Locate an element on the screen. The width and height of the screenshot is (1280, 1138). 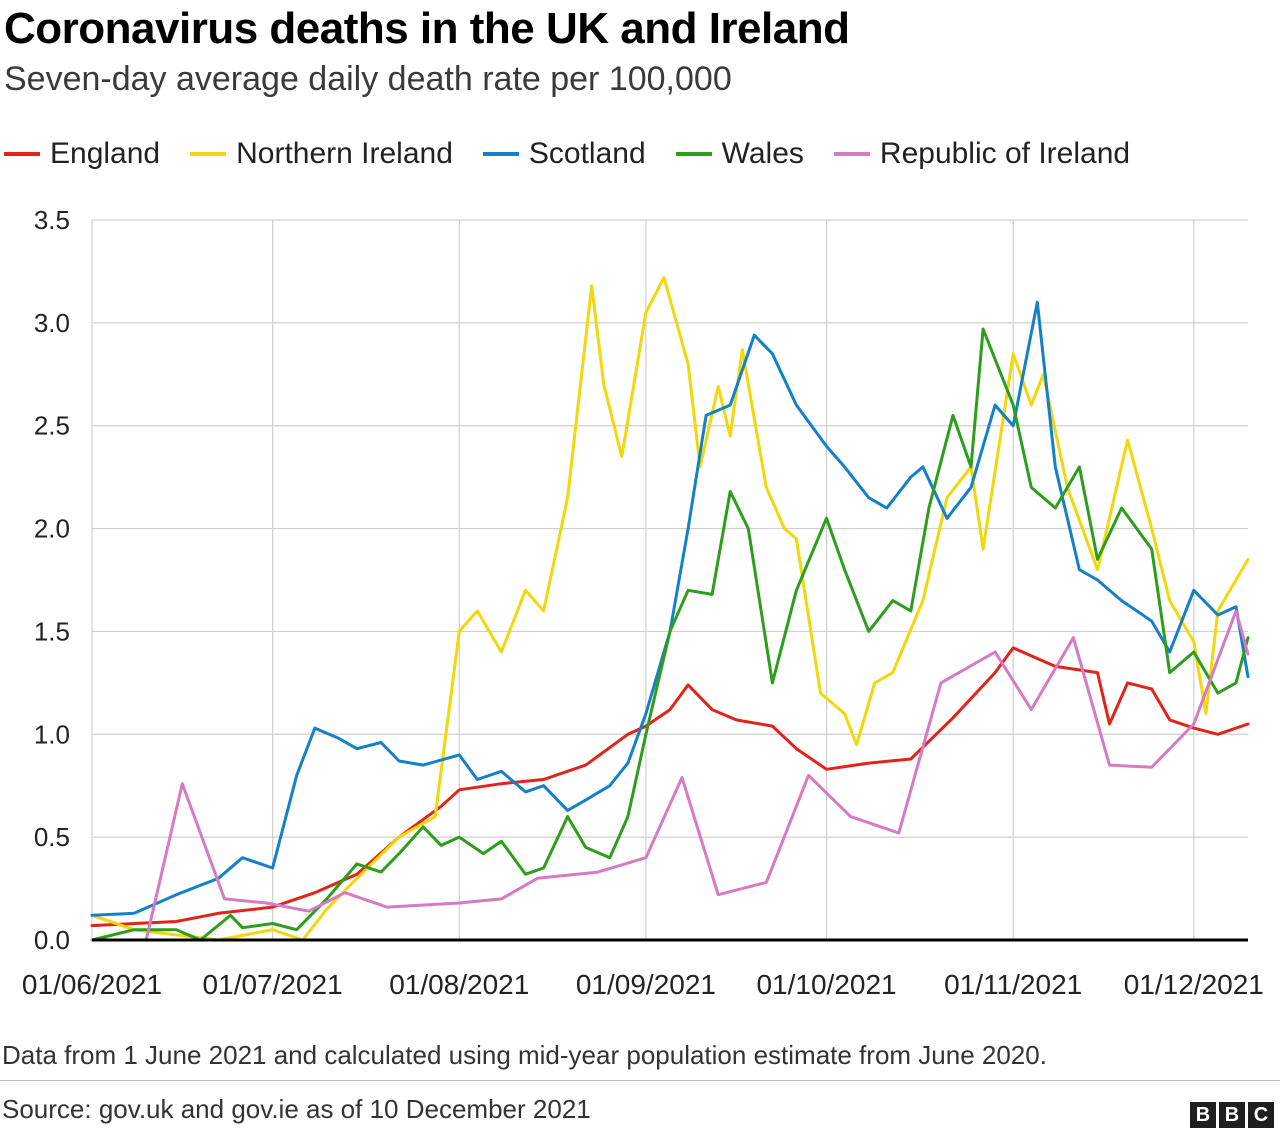
legend-item-republic-of-ireland: Republic of Ireland is located at coordinates (982, 154).